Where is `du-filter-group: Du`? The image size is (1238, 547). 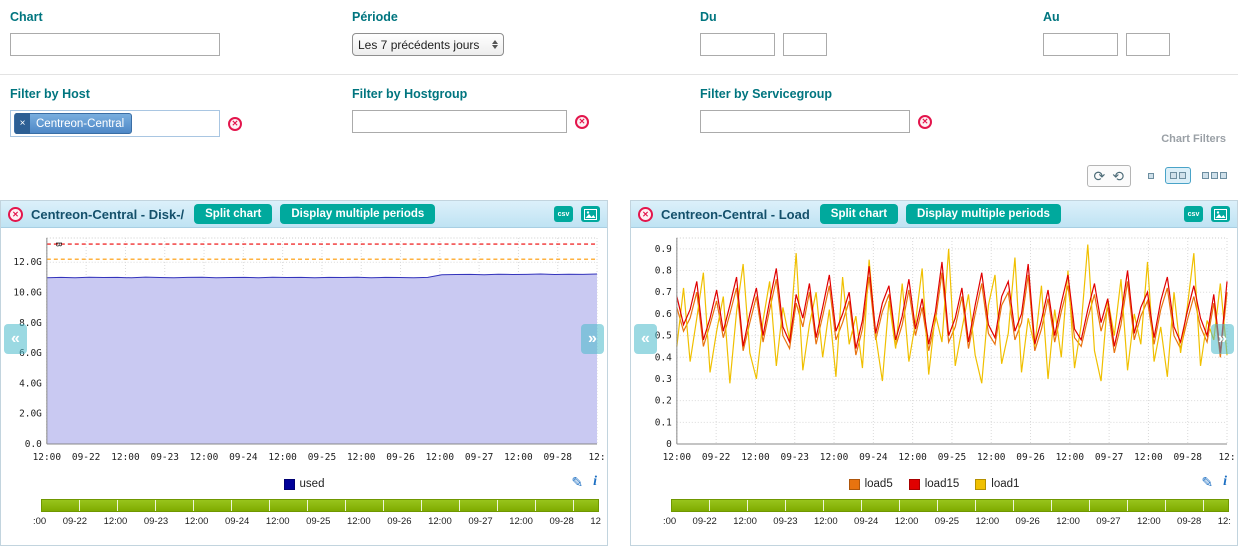
du-filter-group: Du is located at coordinates (763, 33).